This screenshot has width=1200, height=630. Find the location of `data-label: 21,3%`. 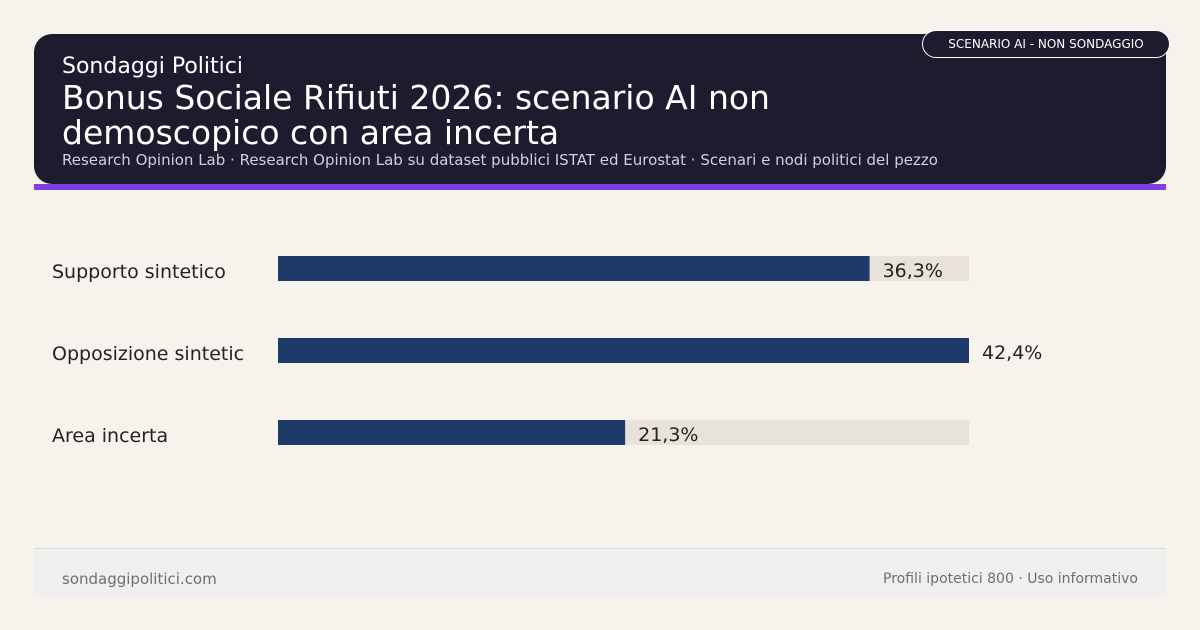

data-label: 21,3% is located at coordinates (668, 435).